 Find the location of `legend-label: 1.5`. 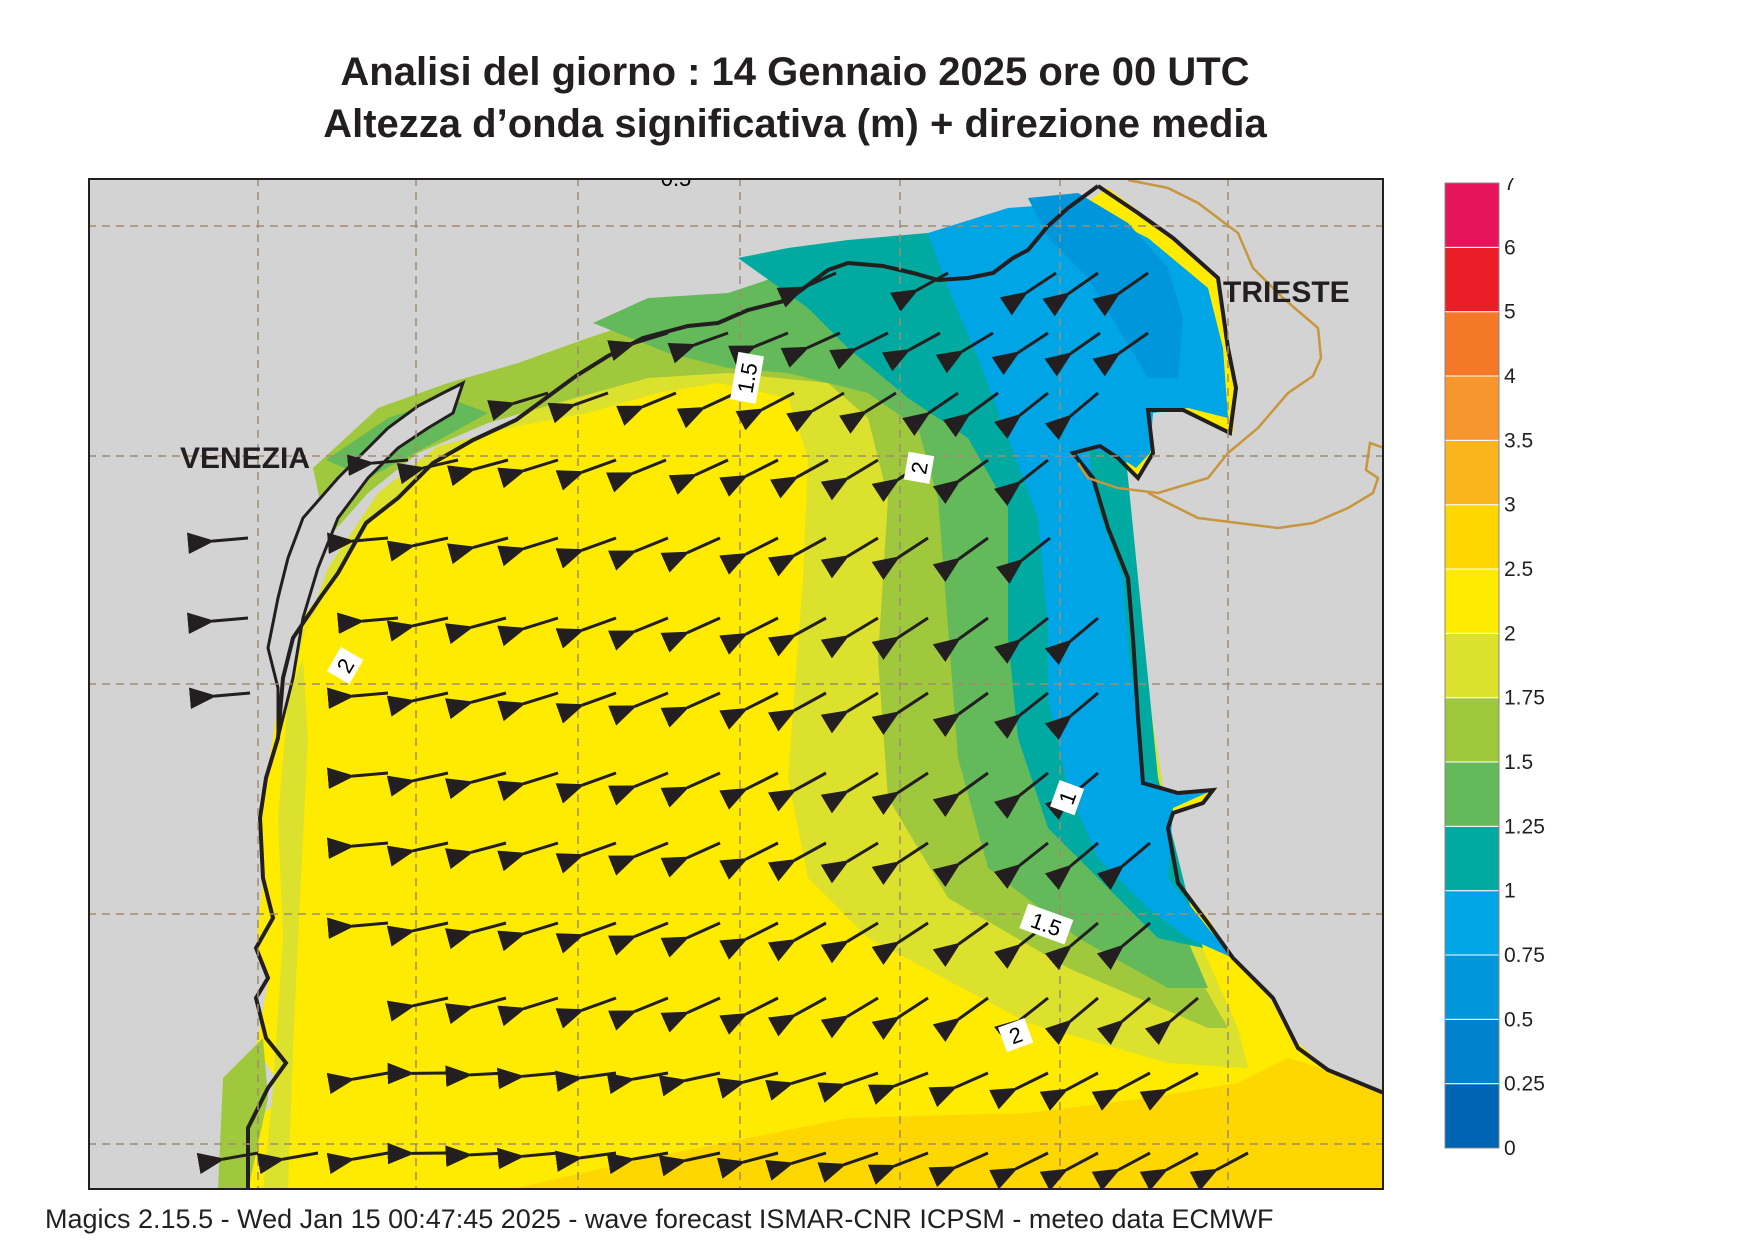

legend-label: 1.5 is located at coordinates (1518, 762).